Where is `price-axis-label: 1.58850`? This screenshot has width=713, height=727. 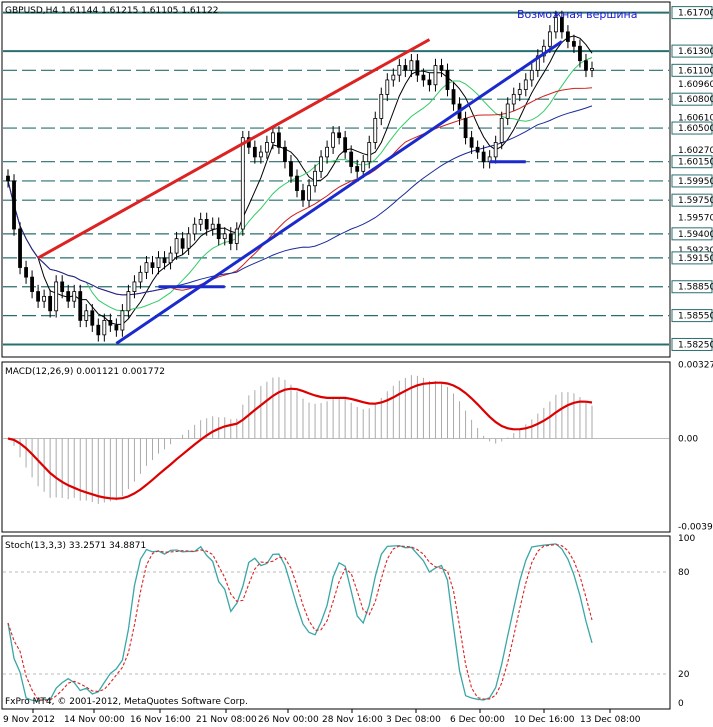 price-axis-label: 1.58850 is located at coordinates (695, 288).